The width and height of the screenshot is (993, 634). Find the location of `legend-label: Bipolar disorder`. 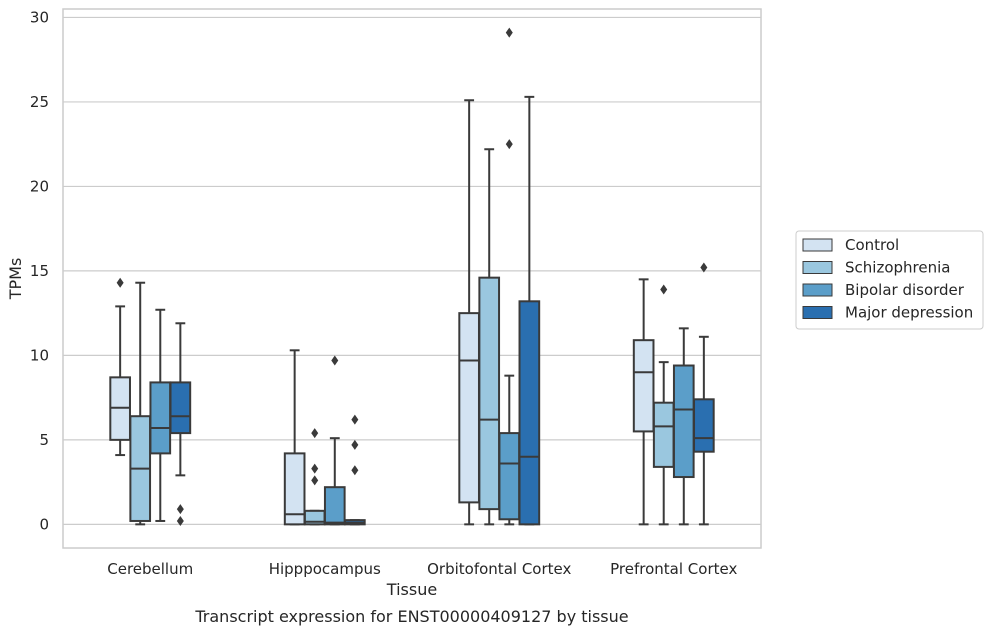

legend-label: Bipolar disorder is located at coordinates (905, 290).